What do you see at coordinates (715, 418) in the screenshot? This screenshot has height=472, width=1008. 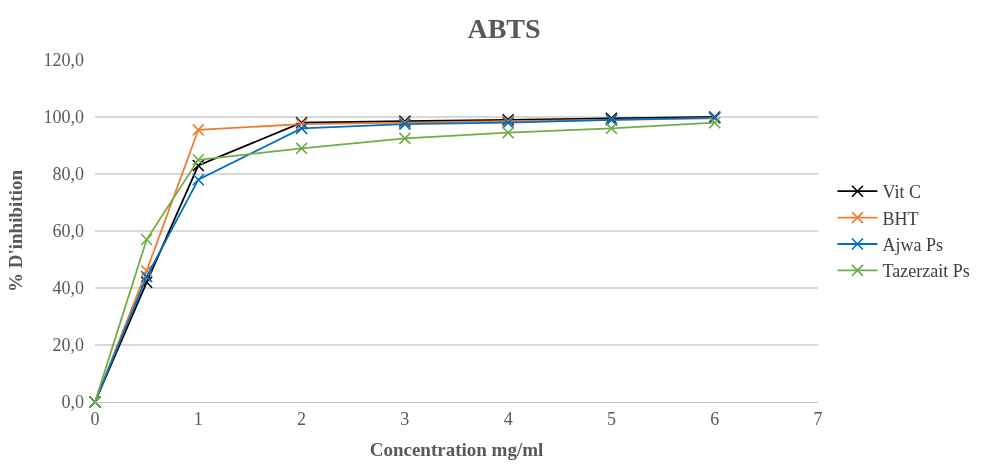 I see `x-tick-label: 6` at bounding box center [715, 418].